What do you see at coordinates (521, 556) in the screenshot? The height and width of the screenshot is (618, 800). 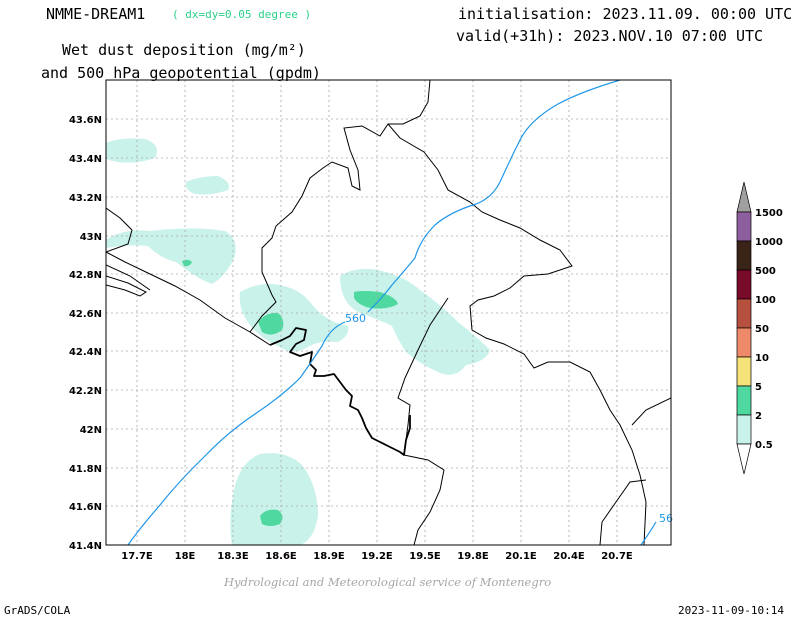 I see `lon-label: 20.1E` at bounding box center [521, 556].